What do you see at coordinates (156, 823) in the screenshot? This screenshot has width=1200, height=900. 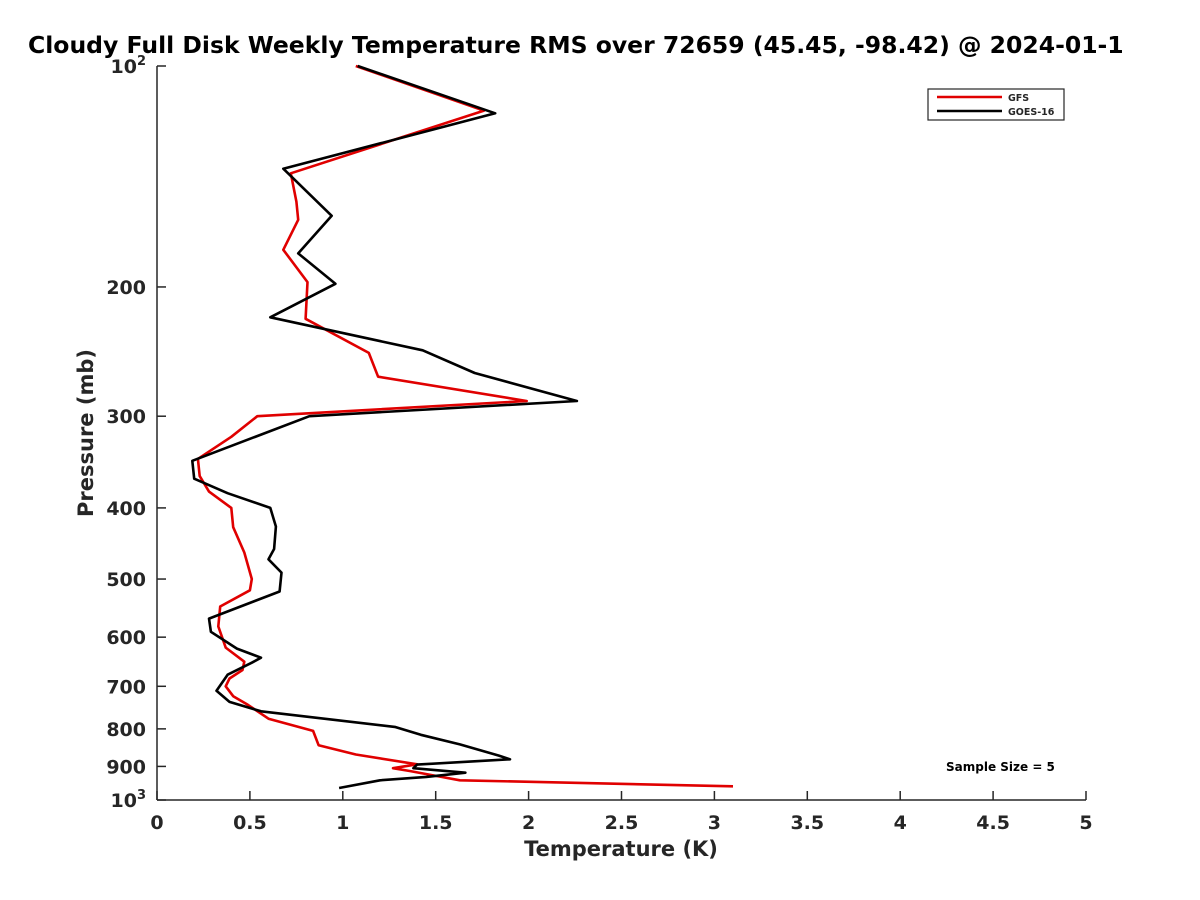 I see `x-tick-label: 0` at bounding box center [156, 823].